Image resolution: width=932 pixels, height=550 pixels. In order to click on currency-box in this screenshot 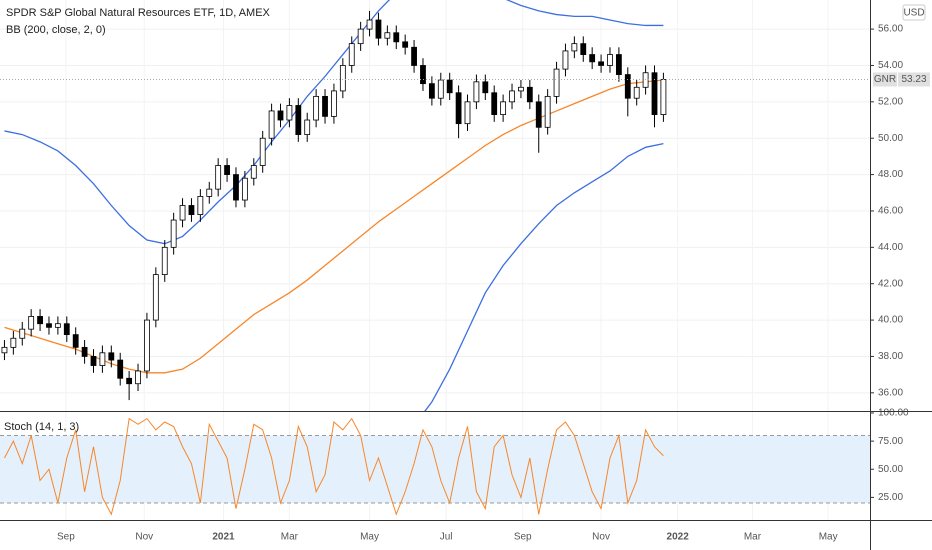, I will do `click(914, 12)`.